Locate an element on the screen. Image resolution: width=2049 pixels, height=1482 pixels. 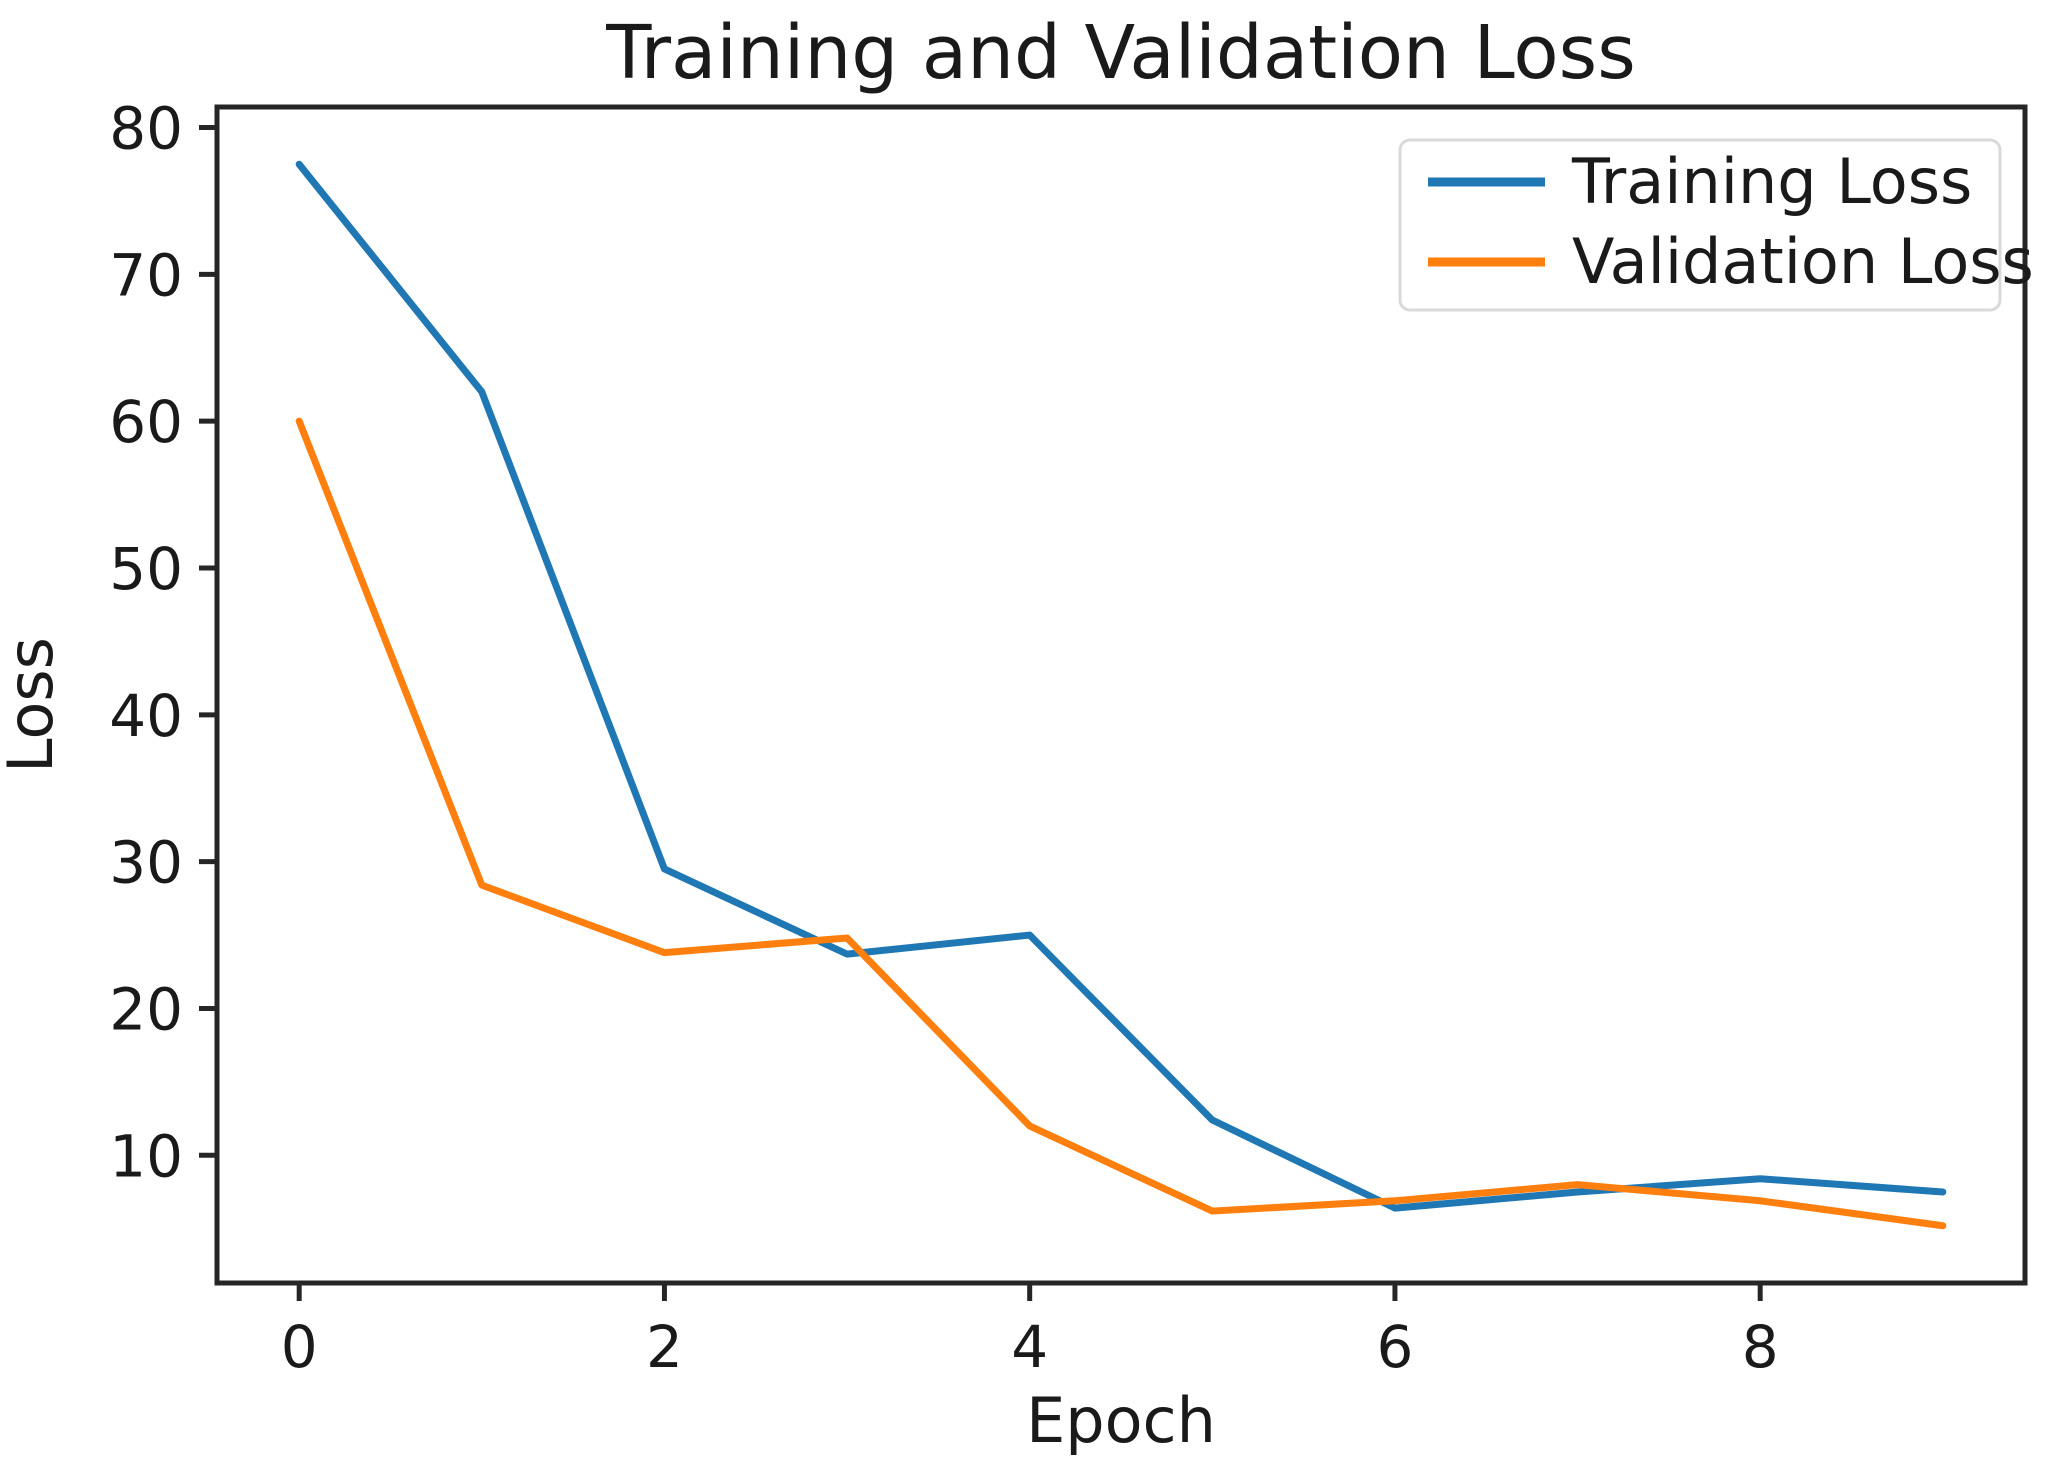
y-tick-label: 50 is located at coordinates (146, 569).